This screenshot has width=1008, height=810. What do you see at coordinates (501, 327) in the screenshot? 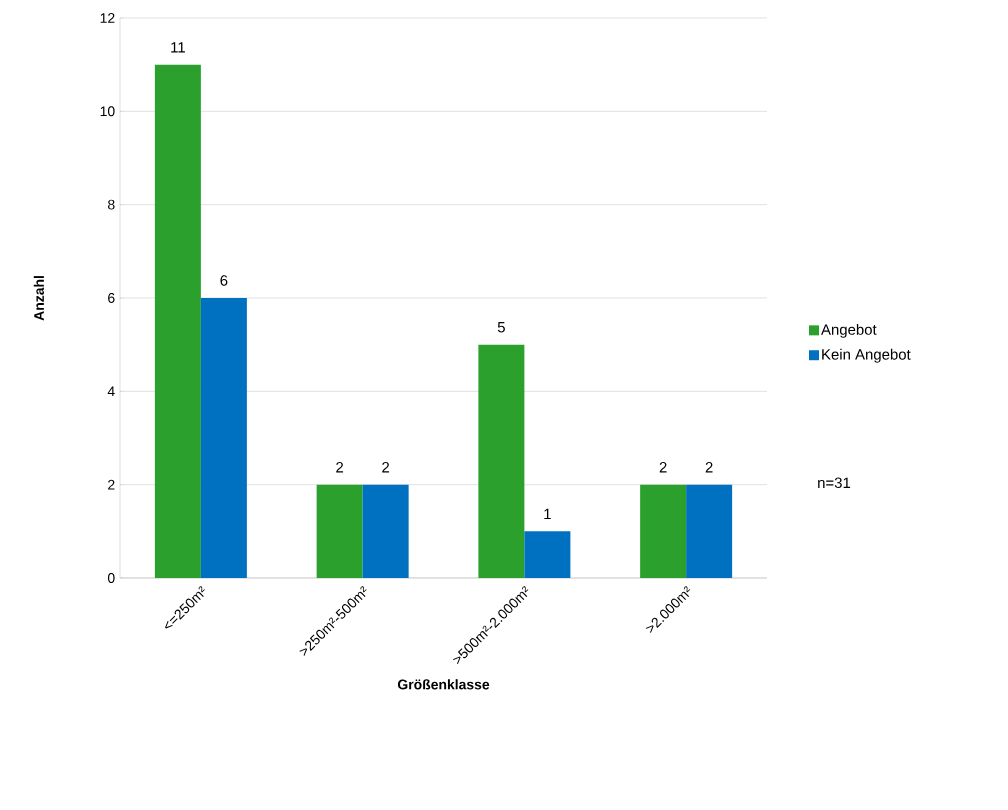
I see `data-label: 5` at bounding box center [501, 327].